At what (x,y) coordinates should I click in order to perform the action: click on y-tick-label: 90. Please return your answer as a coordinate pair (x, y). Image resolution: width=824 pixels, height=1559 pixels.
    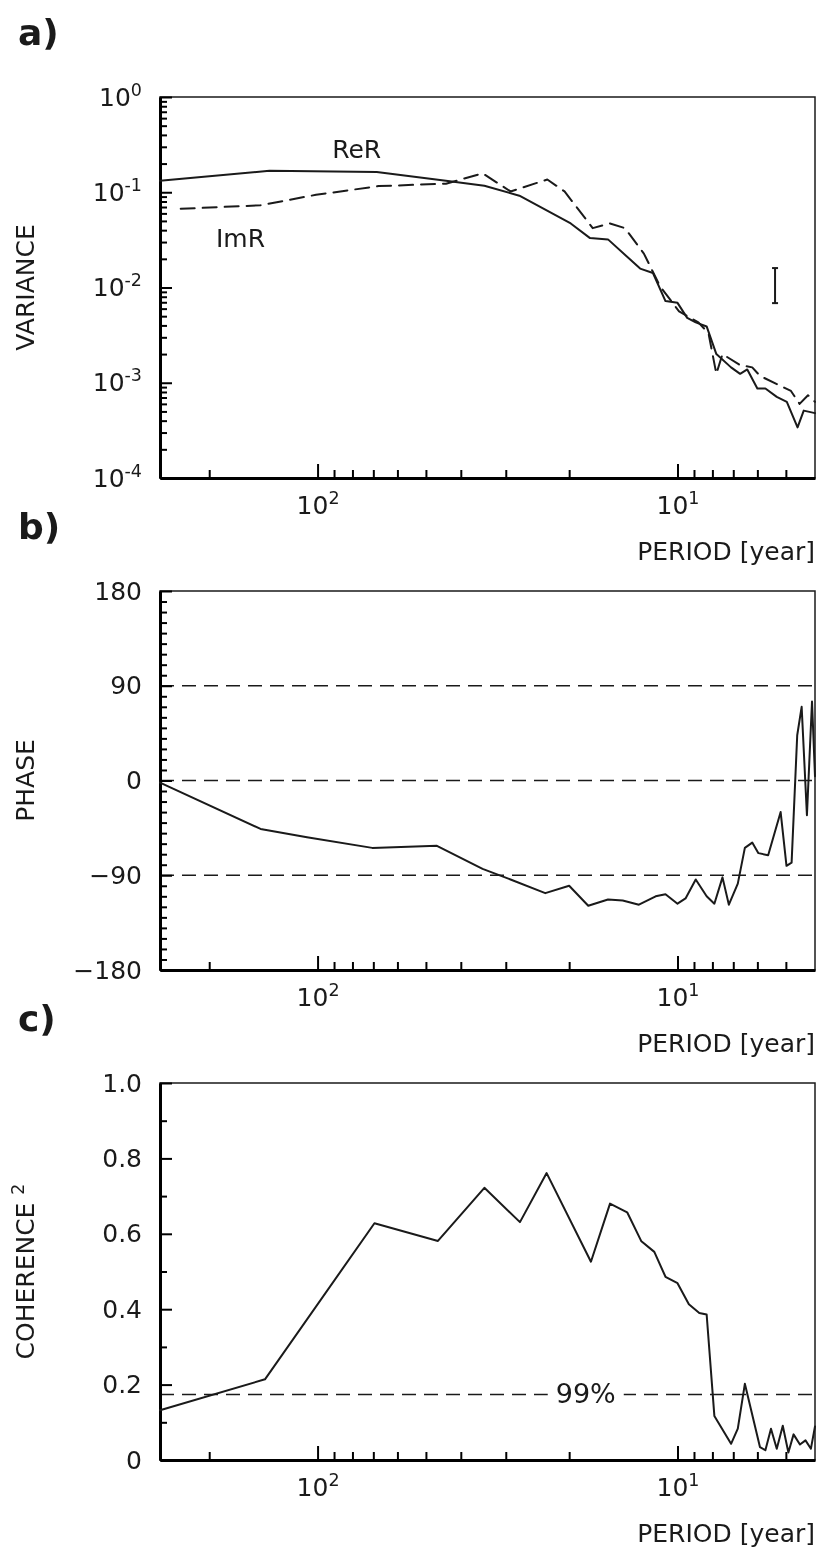
    Looking at the image, I should click on (126, 686).